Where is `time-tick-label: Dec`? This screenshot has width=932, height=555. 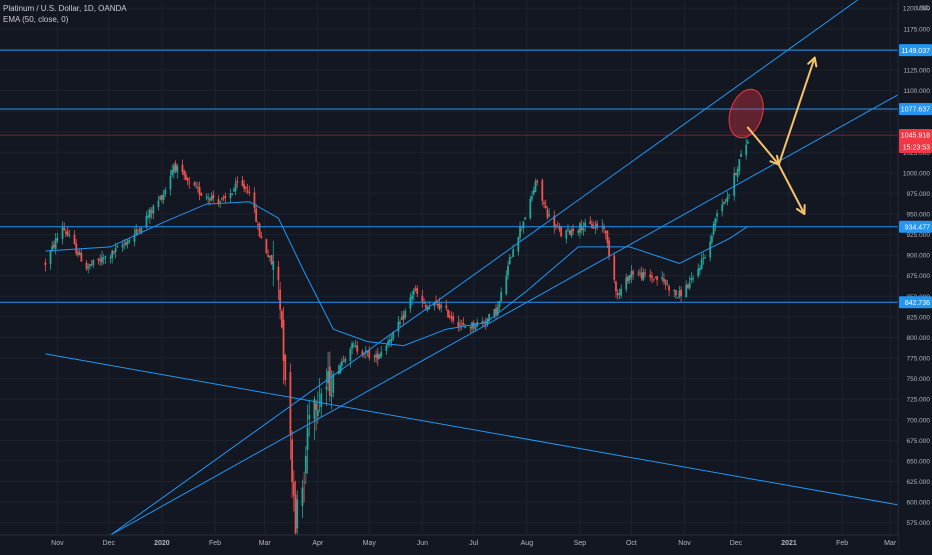 time-tick-label: Dec is located at coordinates (736, 543).